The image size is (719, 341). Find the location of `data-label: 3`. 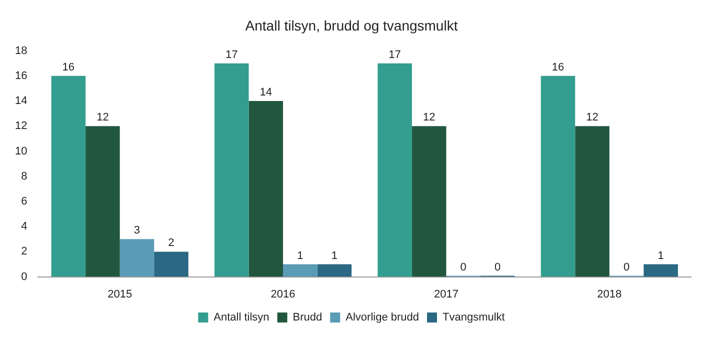

data-label: 3 is located at coordinates (137, 230).